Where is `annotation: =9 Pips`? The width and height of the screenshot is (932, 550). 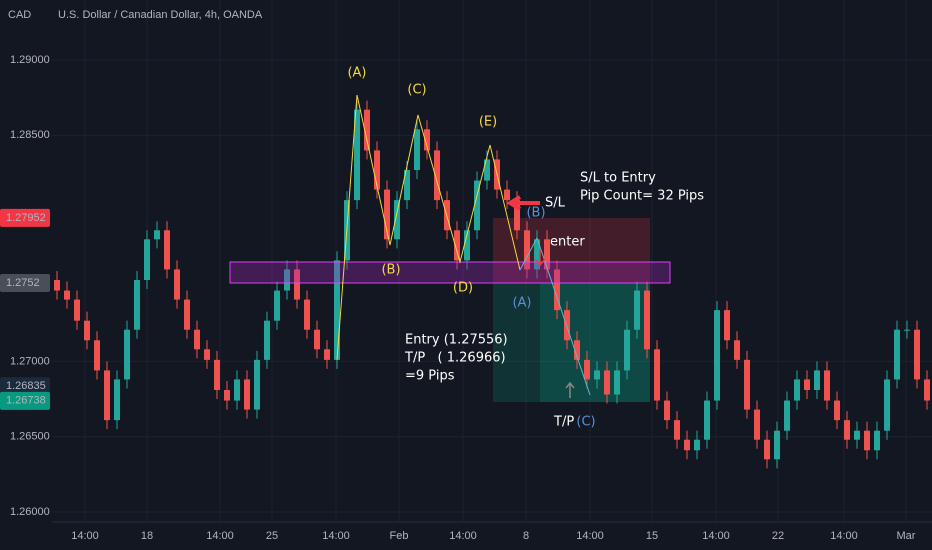 annotation: =9 Pips is located at coordinates (430, 376).